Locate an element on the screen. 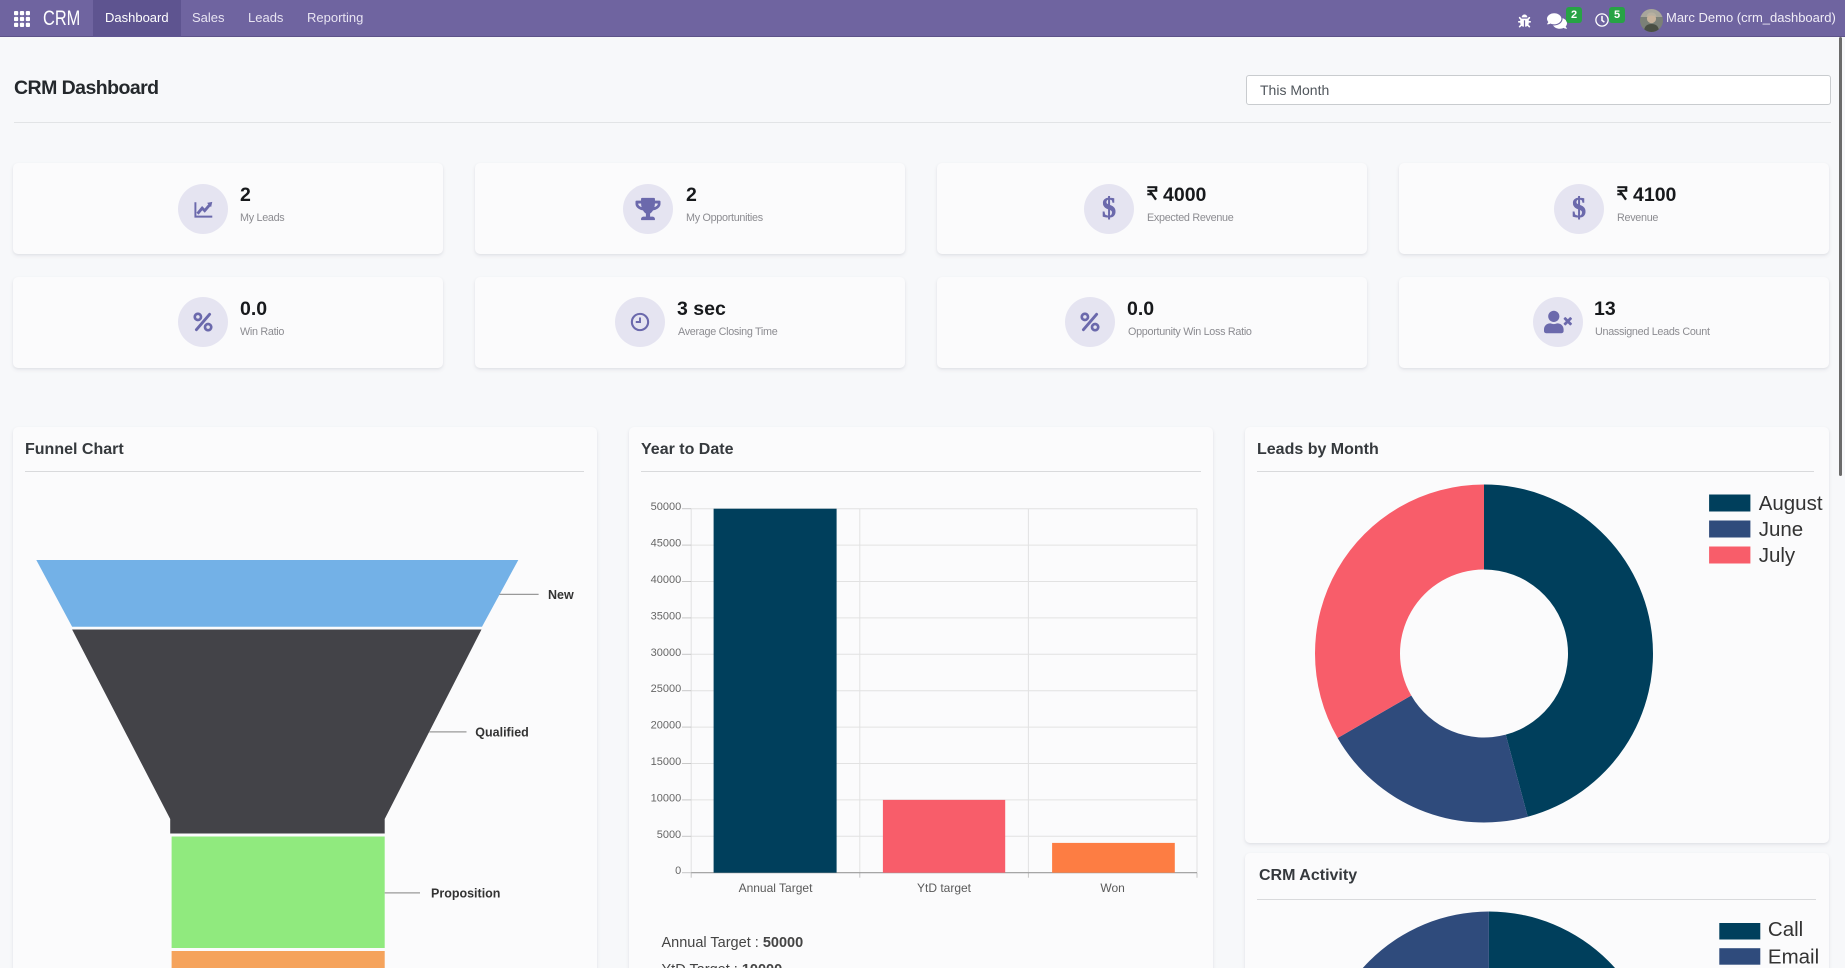  svg-text: July is located at coordinates (1777, 555).